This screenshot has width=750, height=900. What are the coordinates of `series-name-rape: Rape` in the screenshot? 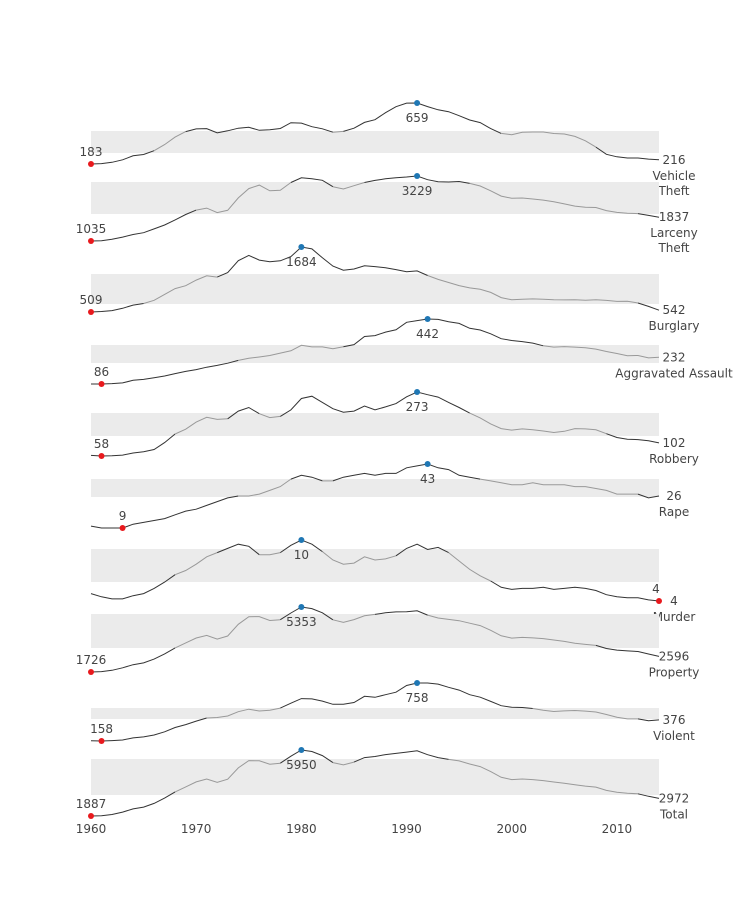 It's located at (674, 512).